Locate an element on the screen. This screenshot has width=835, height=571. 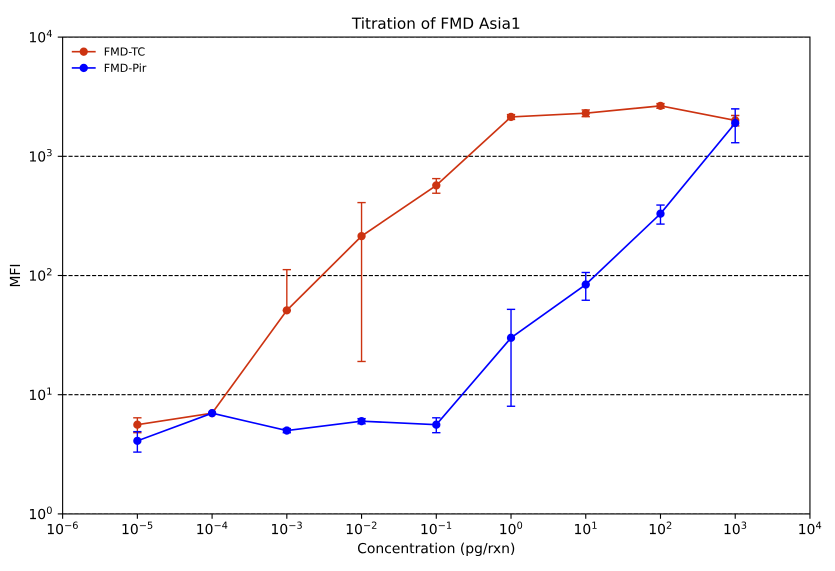
y-axis-title: MFI is located at coordinates (15, 275).